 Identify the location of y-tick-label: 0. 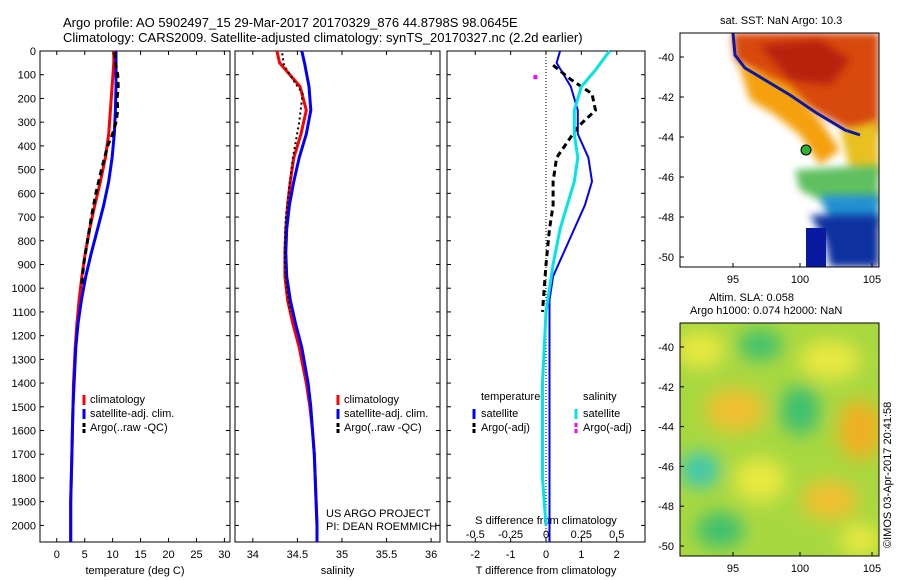
(33, 52).